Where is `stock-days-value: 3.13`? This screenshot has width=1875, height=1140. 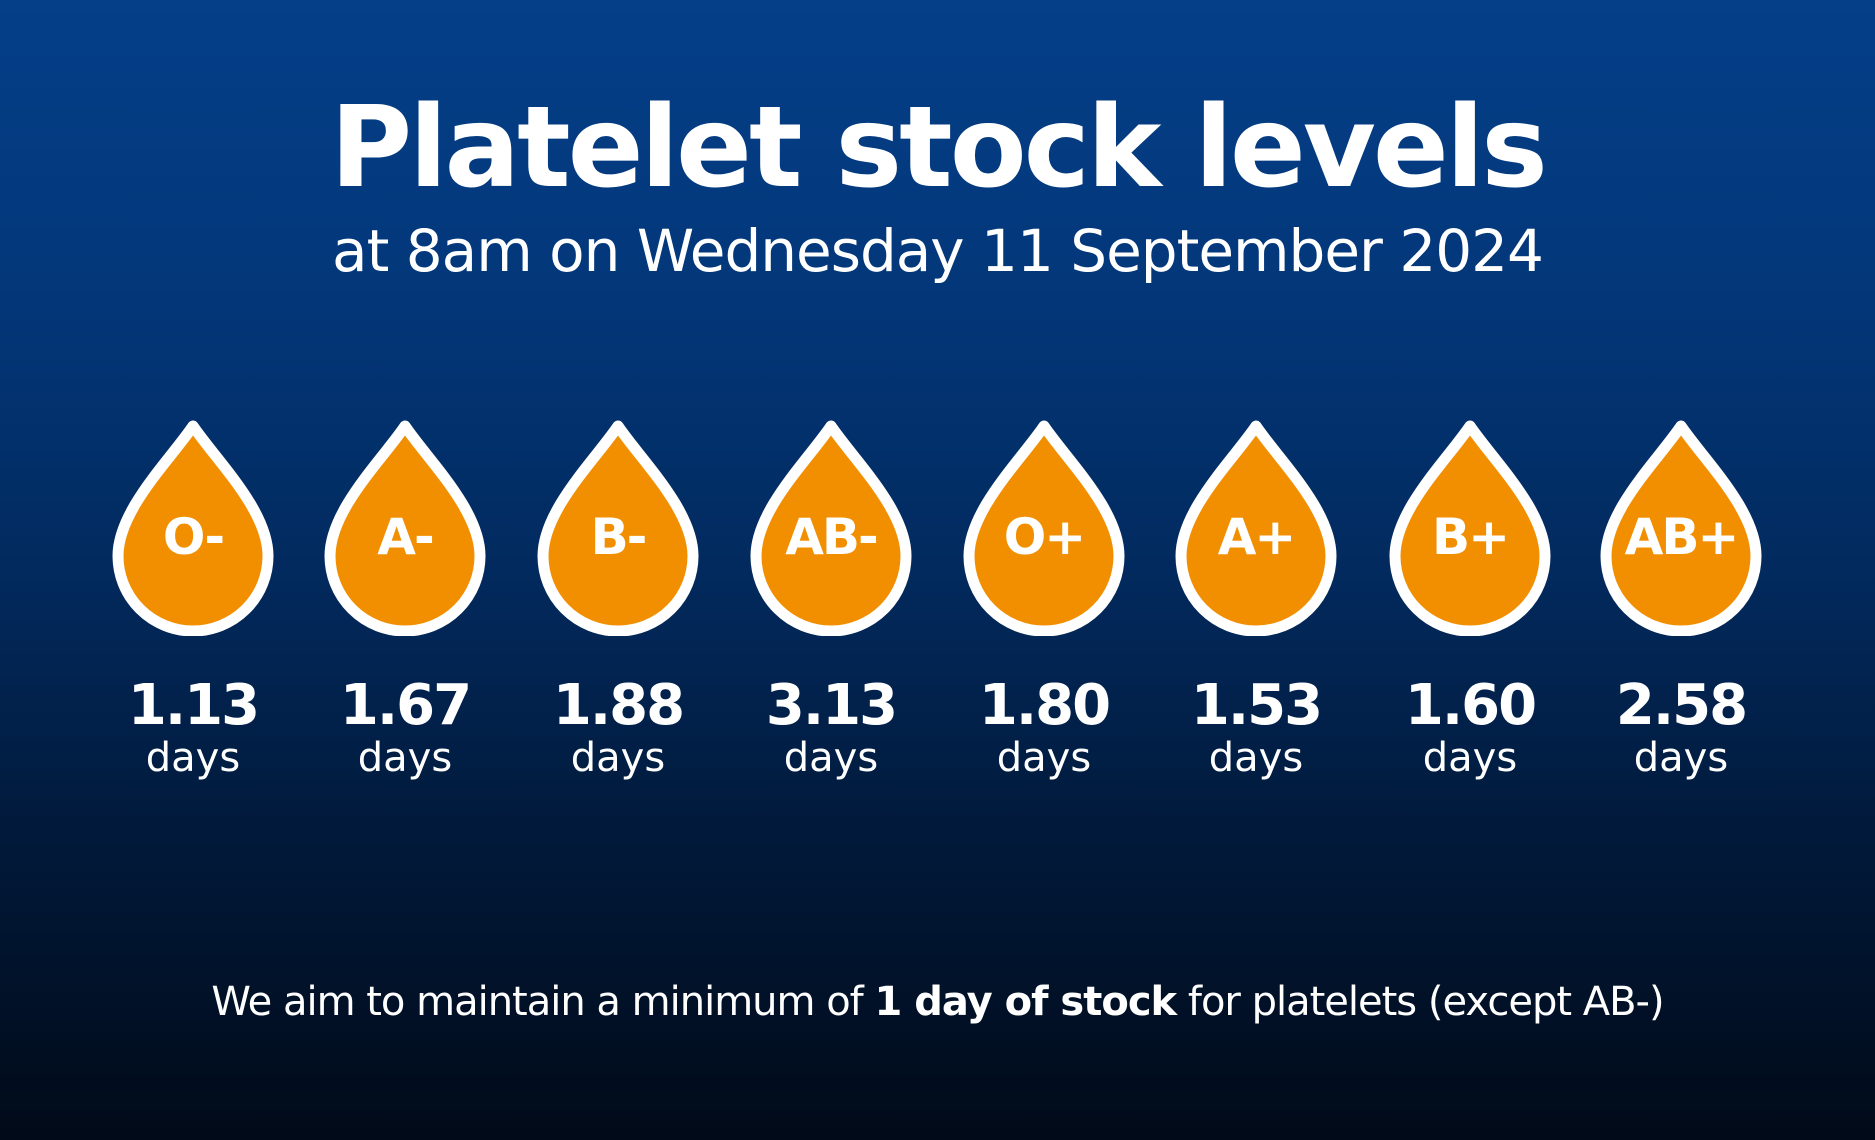 stock-days-value: 3.13 is located at coordinates (831, 705).